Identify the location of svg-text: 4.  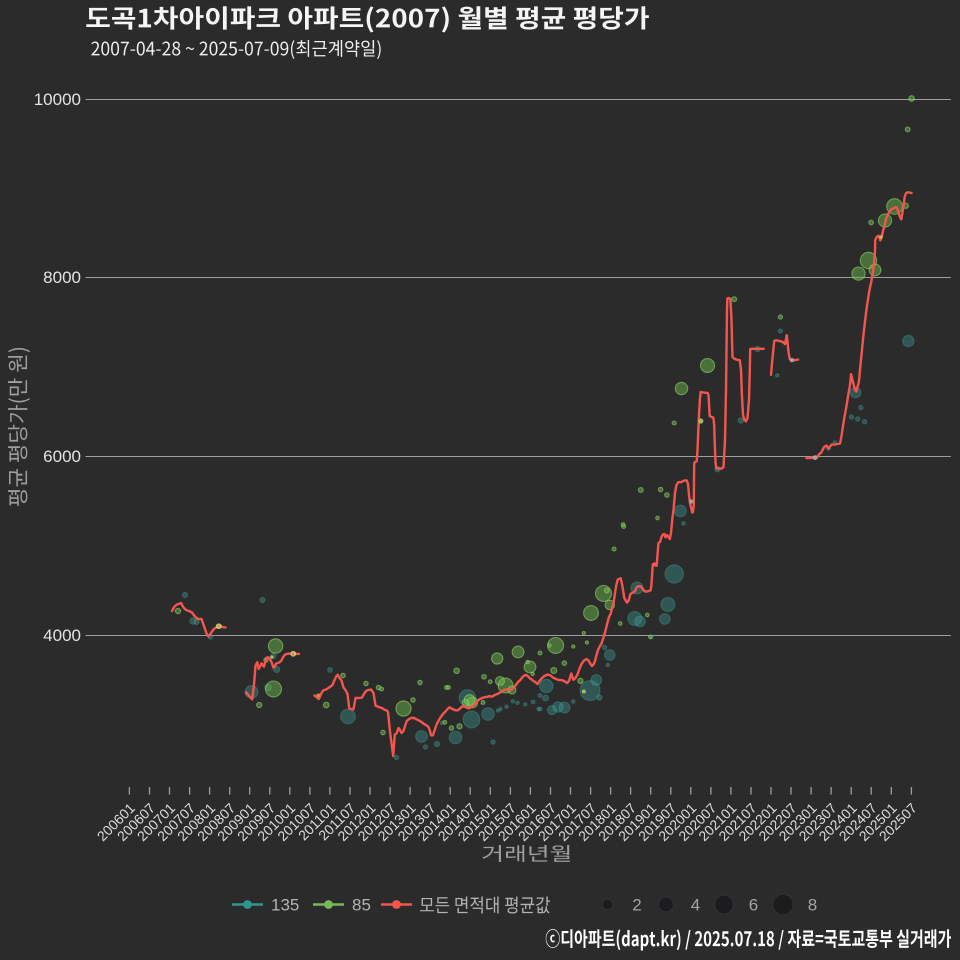
(695, 905).